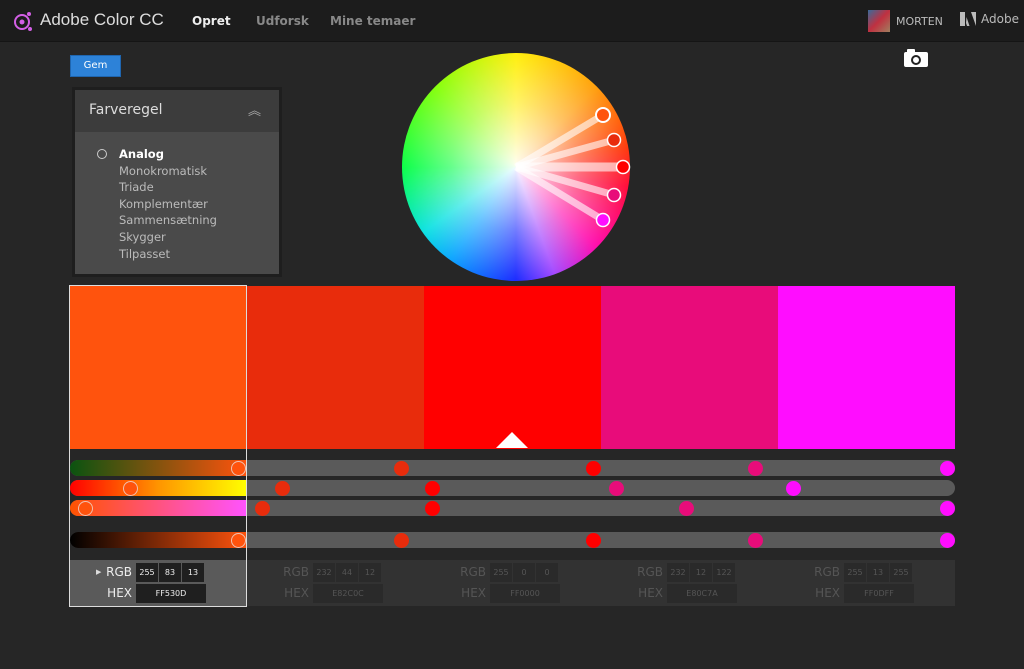 This screenshot has width=1024, height=669. What do you see at coordinates (171, 593) in the screenshot?
I see `hex-field: FF530D` at bounding box center [171, 593].